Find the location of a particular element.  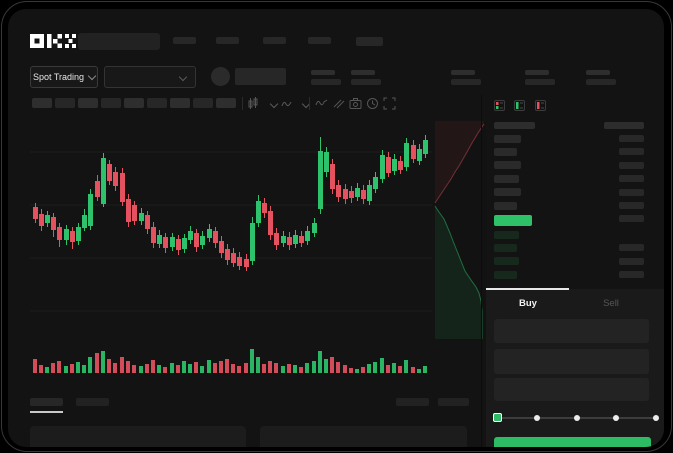

amount-slider is located at coordinates (575, 417).